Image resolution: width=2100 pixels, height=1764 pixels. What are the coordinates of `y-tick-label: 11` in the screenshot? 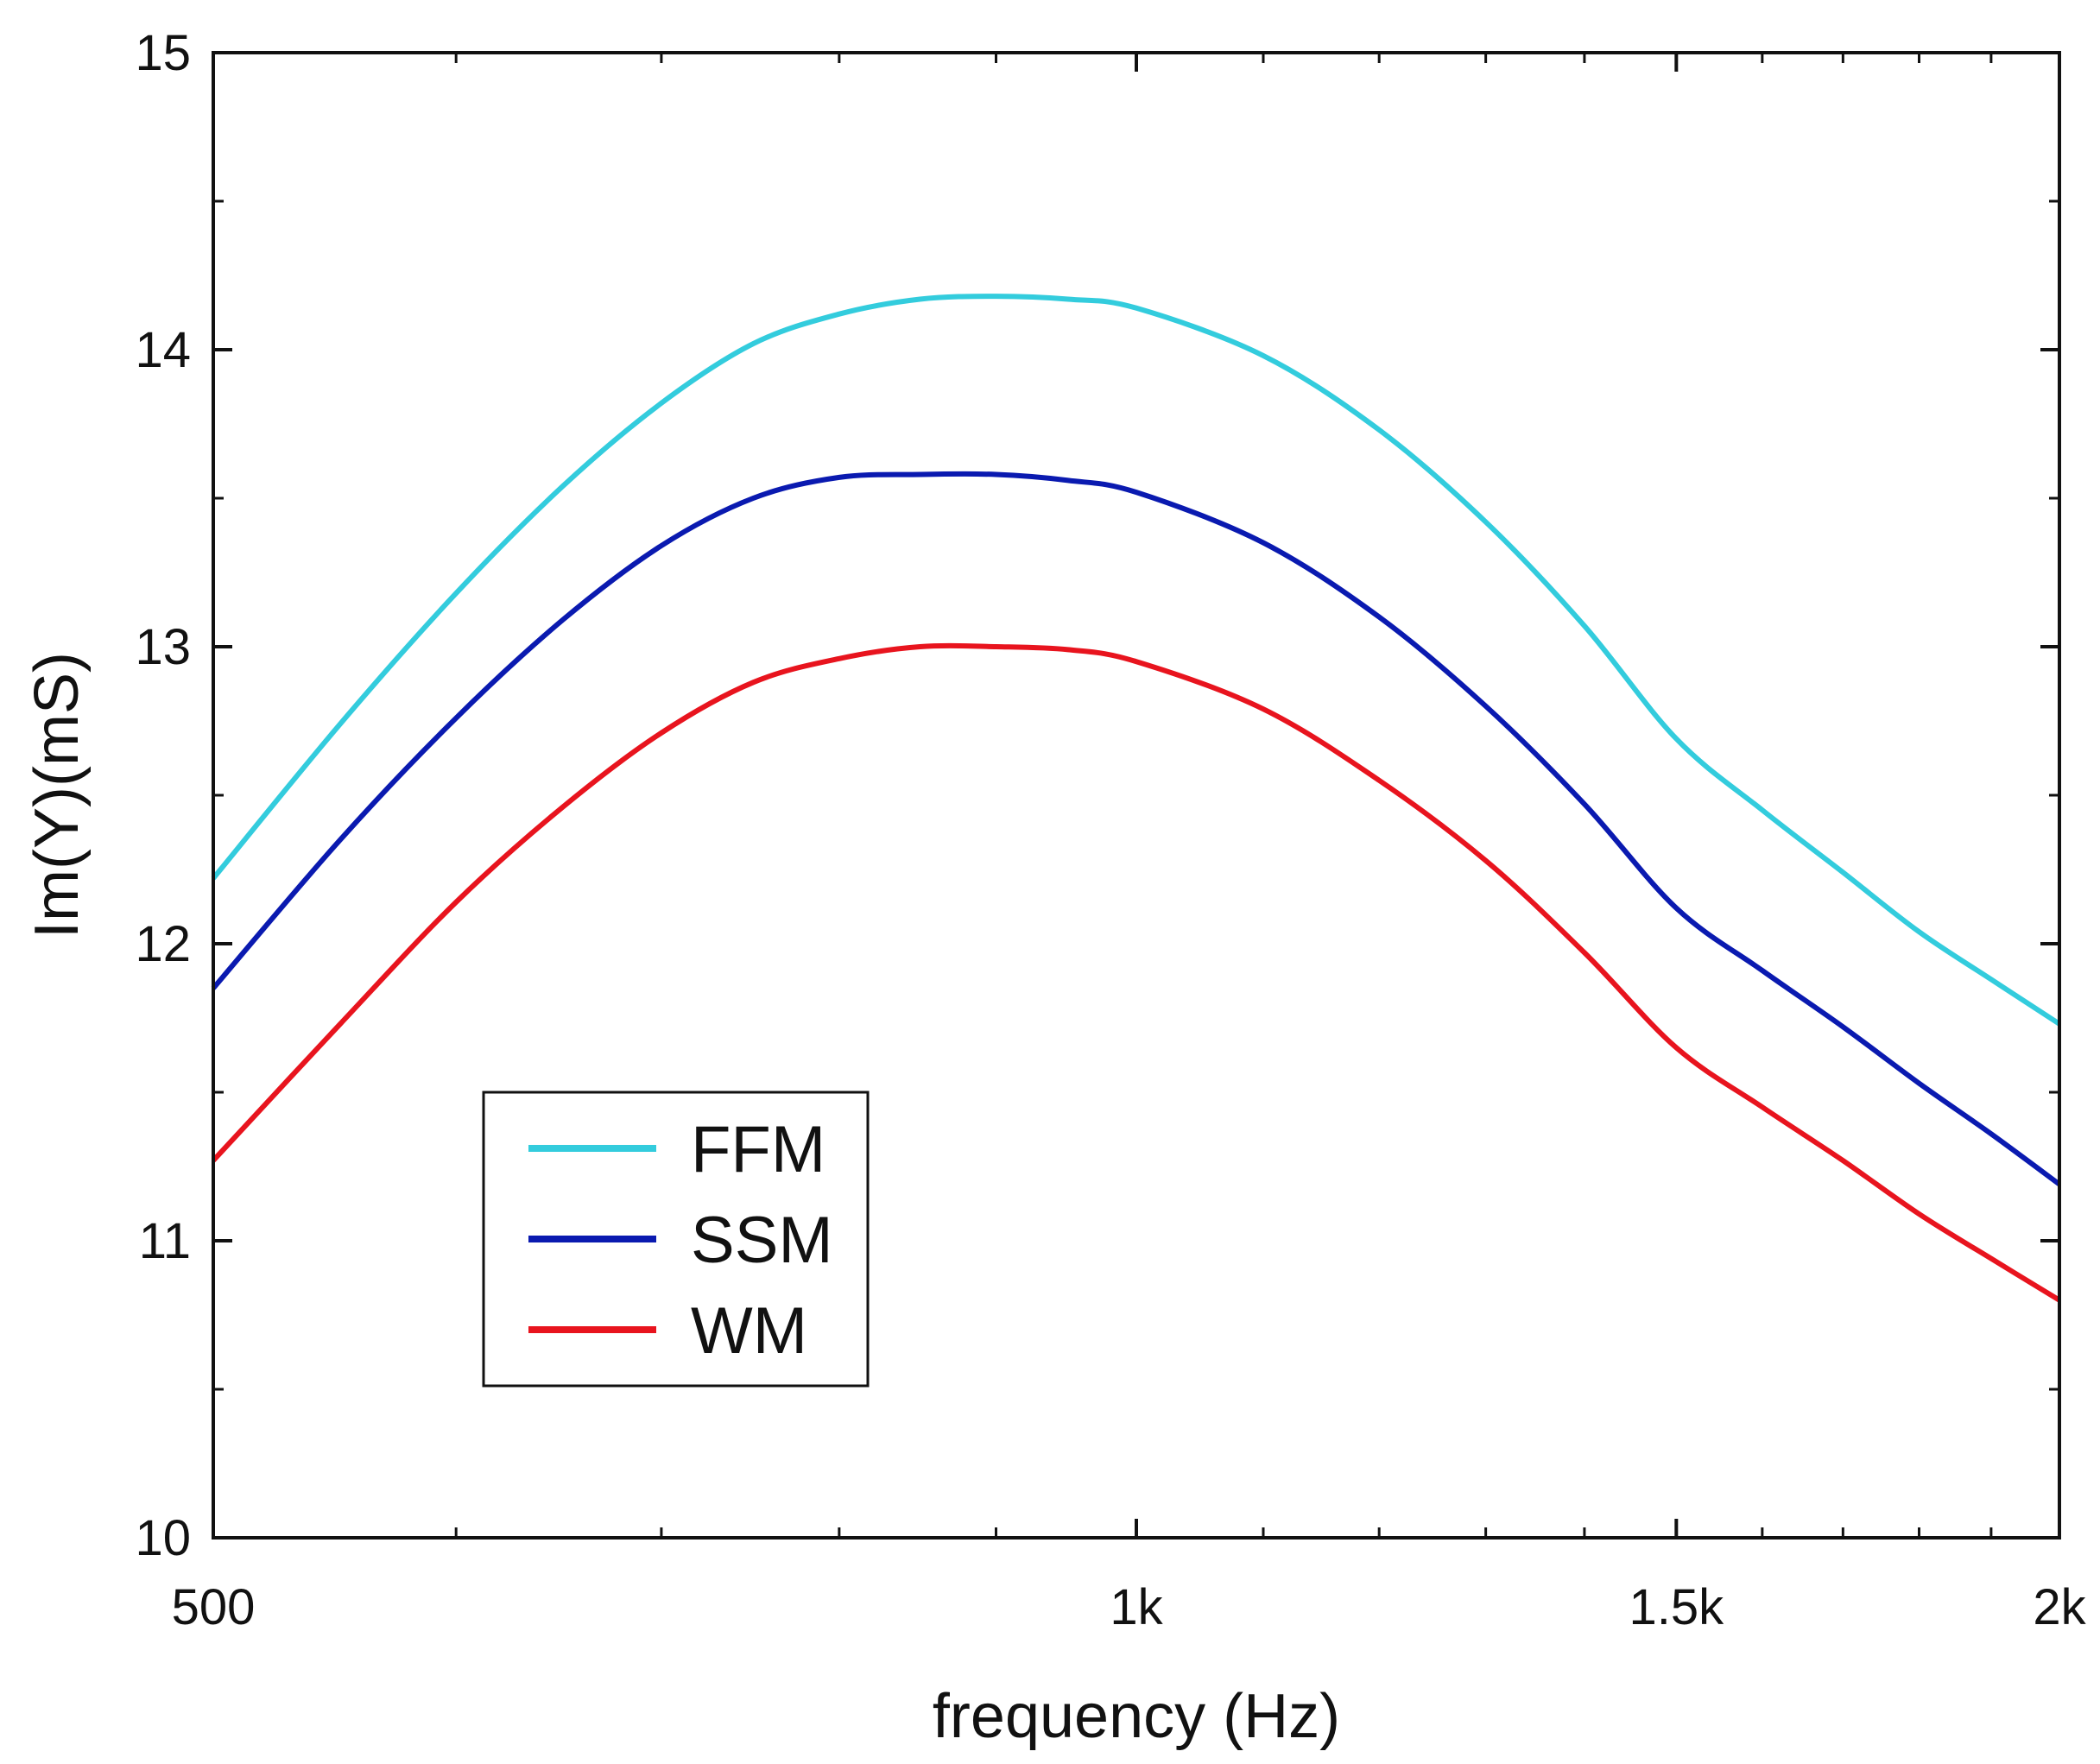 It's located at (165, 1241).